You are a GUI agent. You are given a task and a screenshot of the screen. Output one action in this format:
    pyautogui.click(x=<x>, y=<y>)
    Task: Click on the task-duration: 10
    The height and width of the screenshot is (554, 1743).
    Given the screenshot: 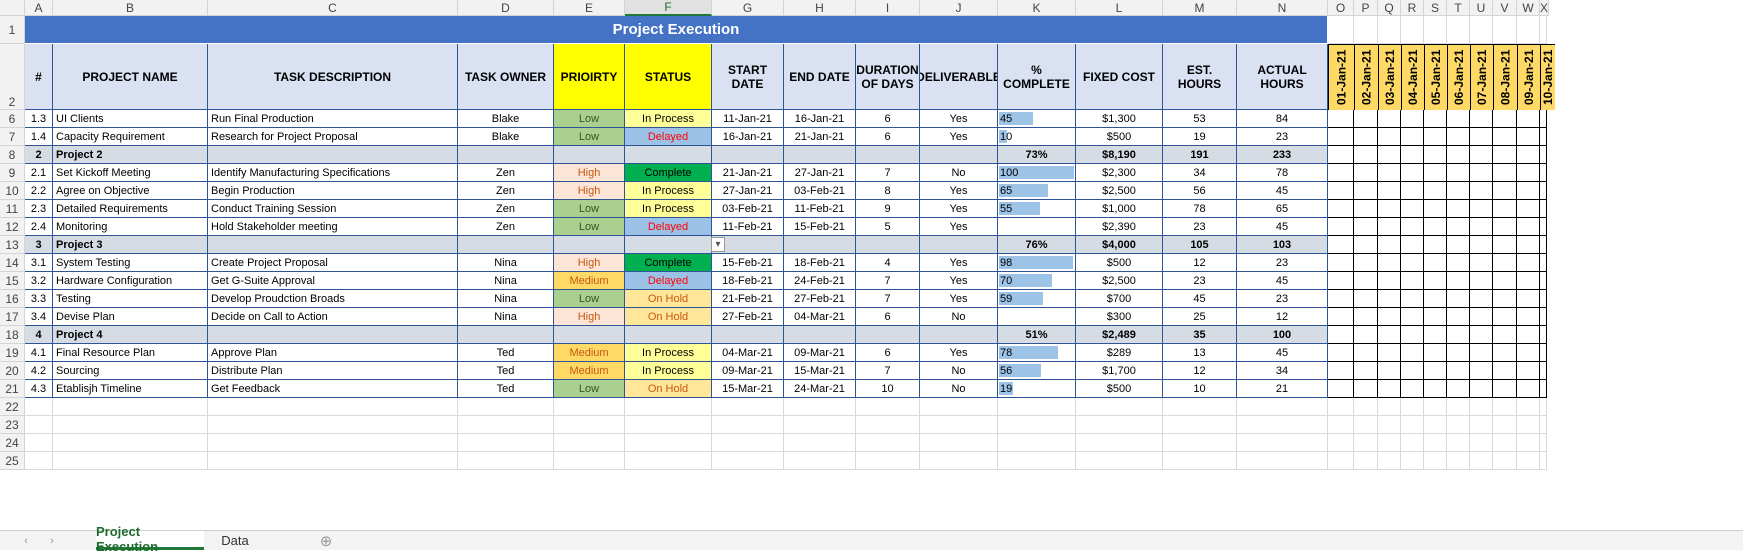 What is the action you would take?
    pyautogui.click(x=888, y=389)
    